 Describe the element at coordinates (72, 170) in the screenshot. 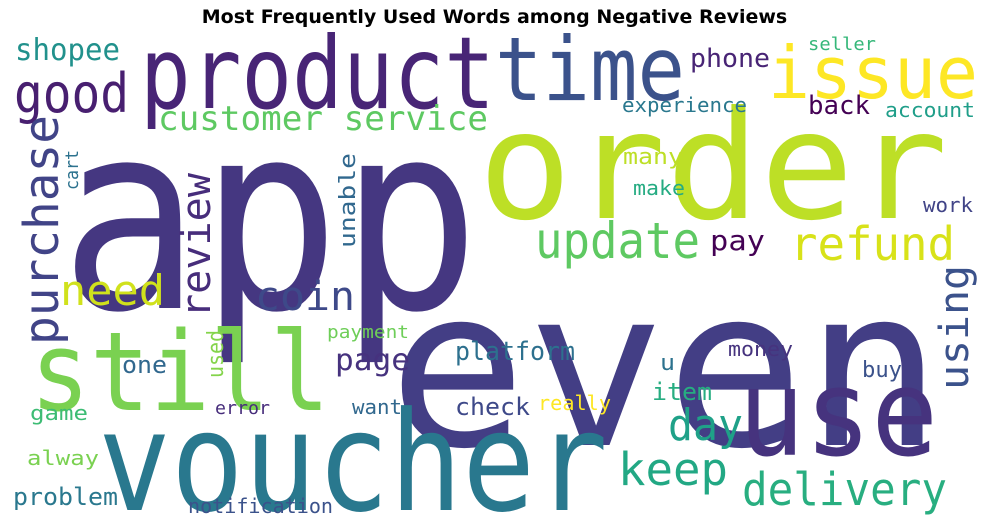

I see `word-cart: cart` at that location.